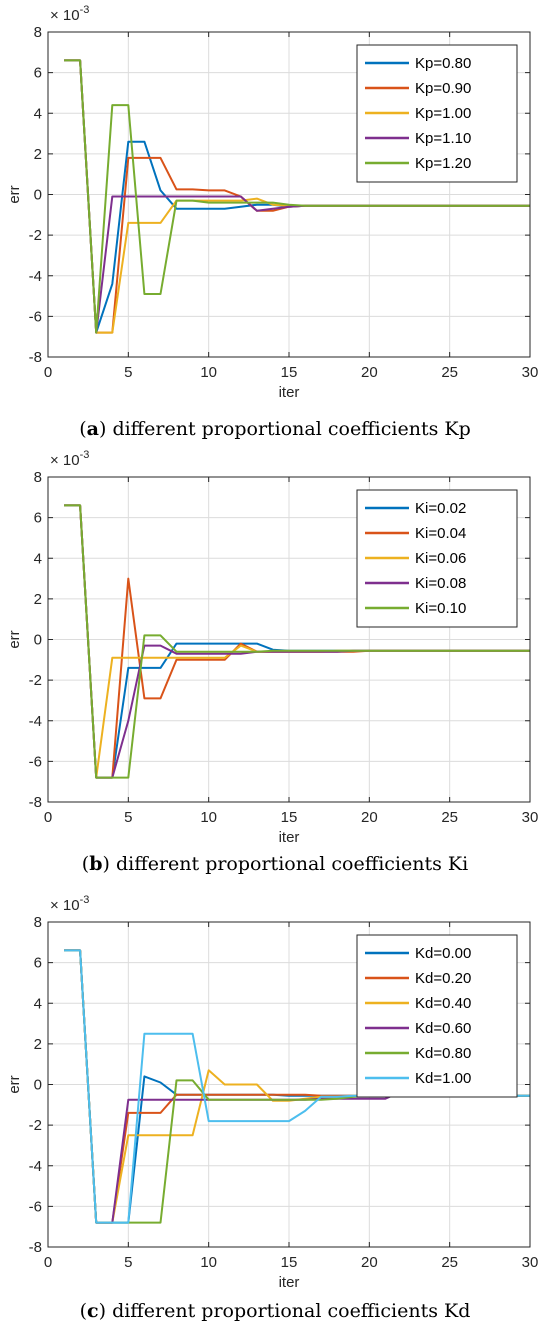  Describe the element at coordinates (440, 608) in the screenshot. I see `legend-label-5: Ki=0.10` at that location.